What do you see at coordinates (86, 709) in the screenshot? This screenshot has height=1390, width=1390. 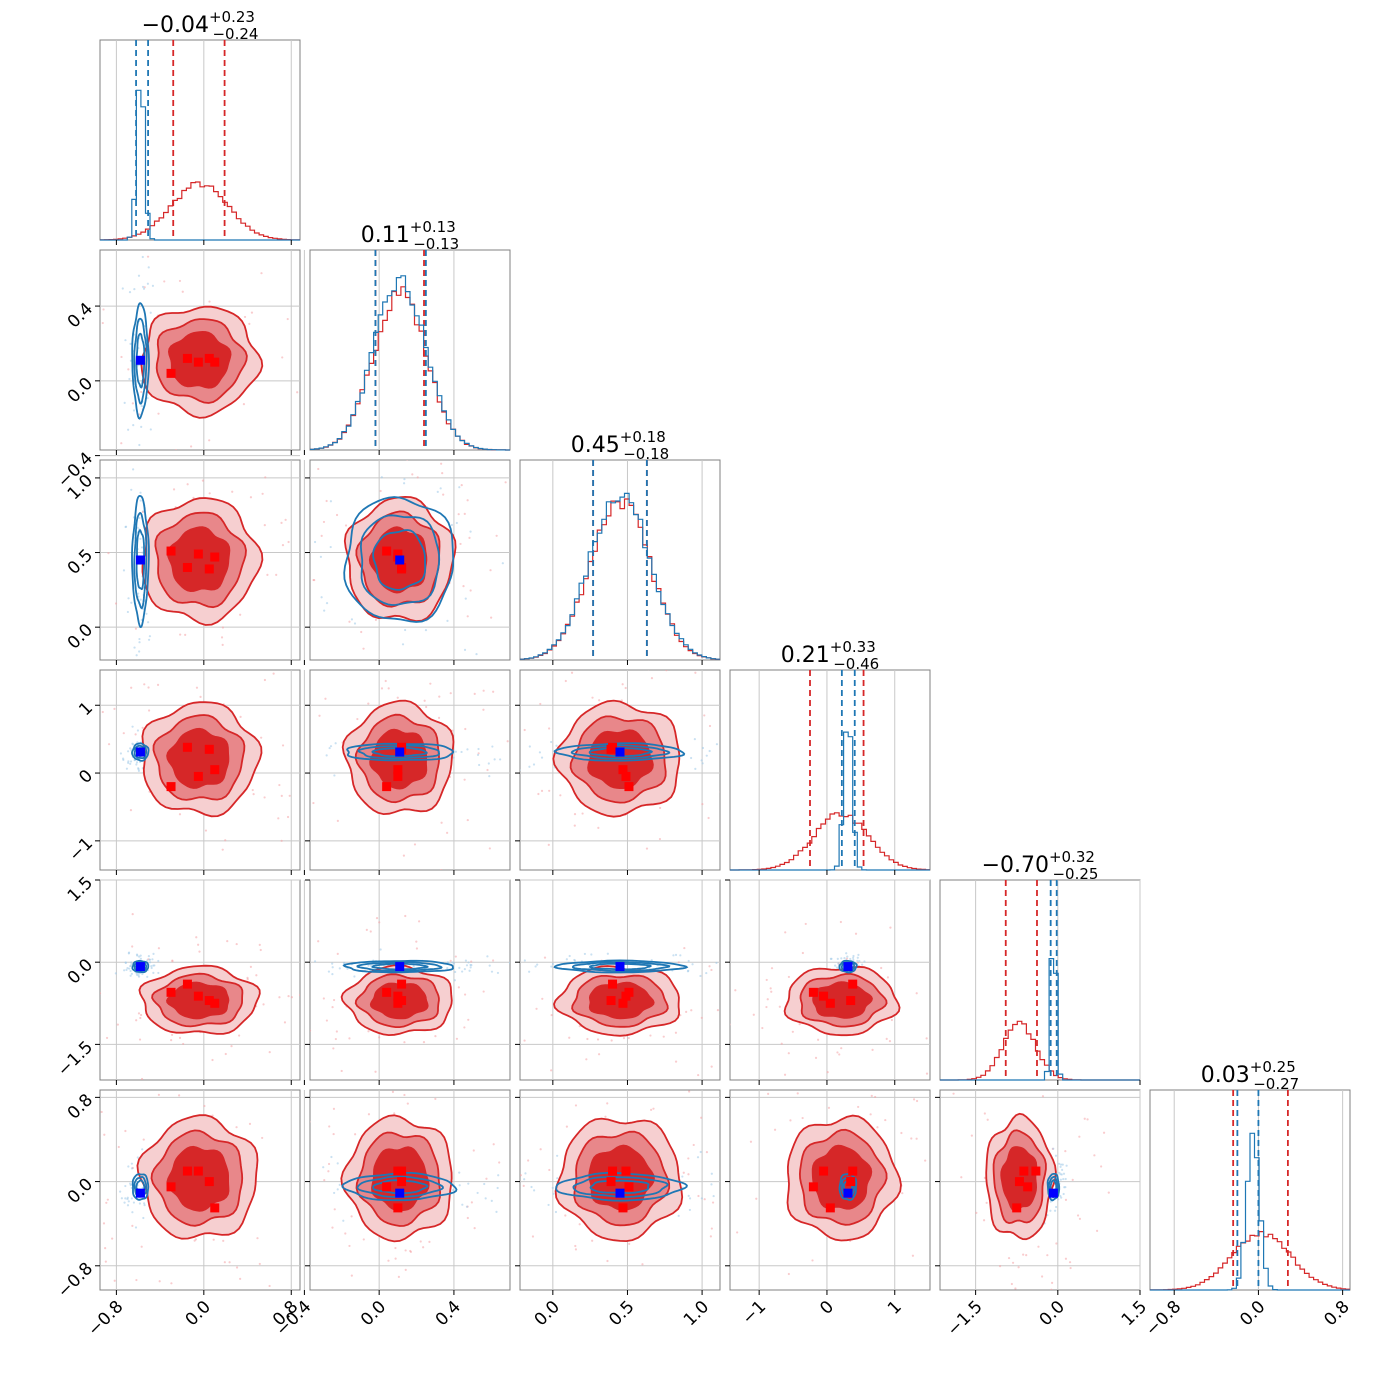 I see `y-tick-label: 1` at bounding box center [86, 709].